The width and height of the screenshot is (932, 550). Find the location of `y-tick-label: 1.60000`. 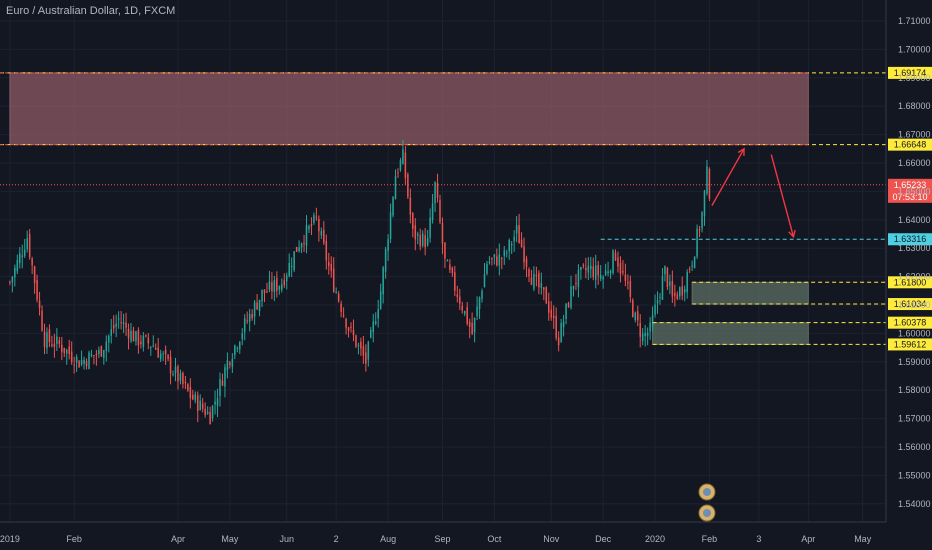

y-tick-label: 1.60000 is located at coordinates (914, 333).